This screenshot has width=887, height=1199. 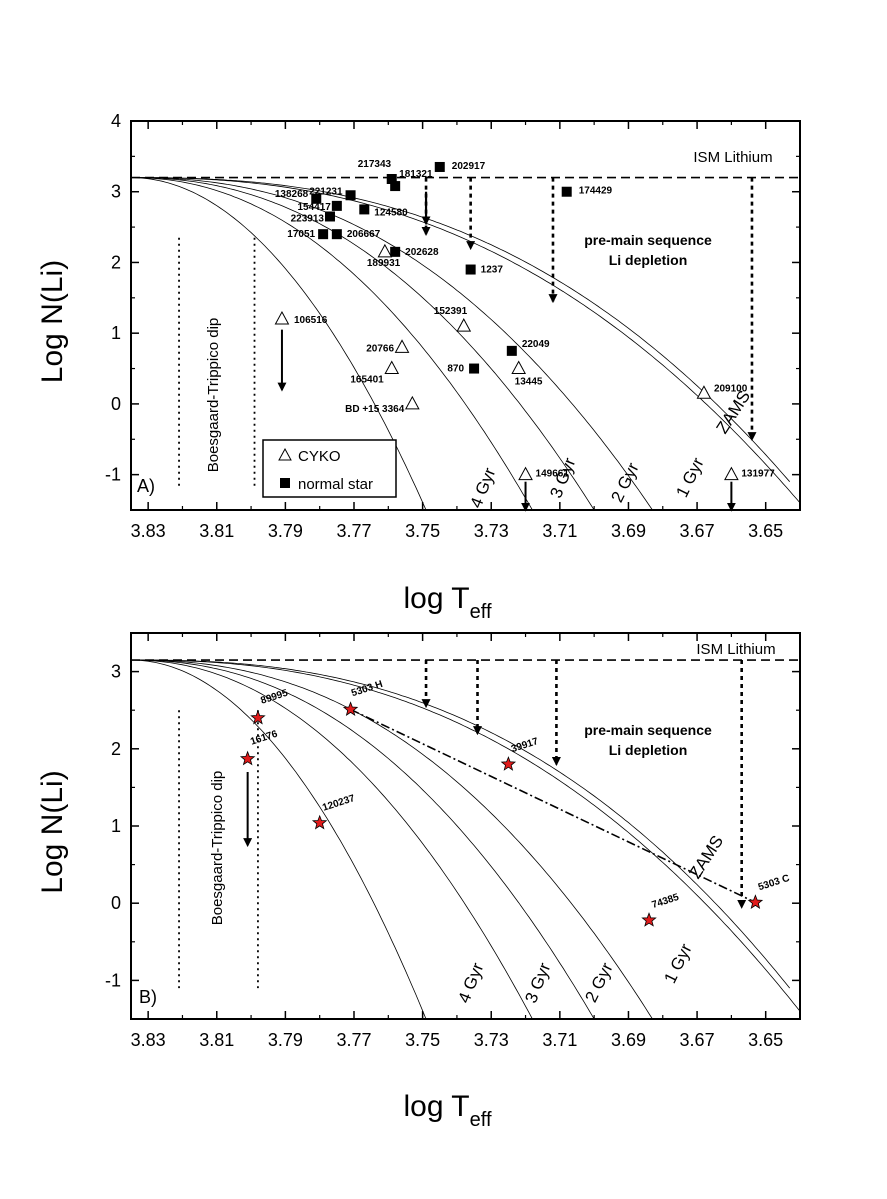 What do you see at coordinates (213, 395) in the screenshot?
I see `dip-label: Boesgaard-Trippico dip` at bounding box center [213, 395].